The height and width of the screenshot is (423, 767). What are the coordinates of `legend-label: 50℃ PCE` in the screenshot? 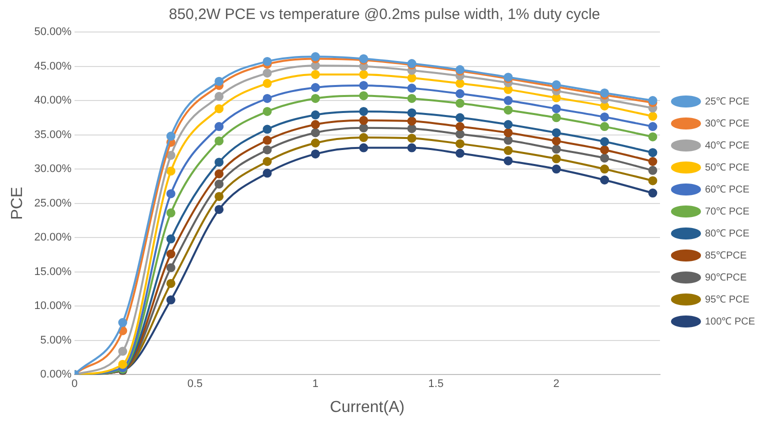 It's located at (727, 168).